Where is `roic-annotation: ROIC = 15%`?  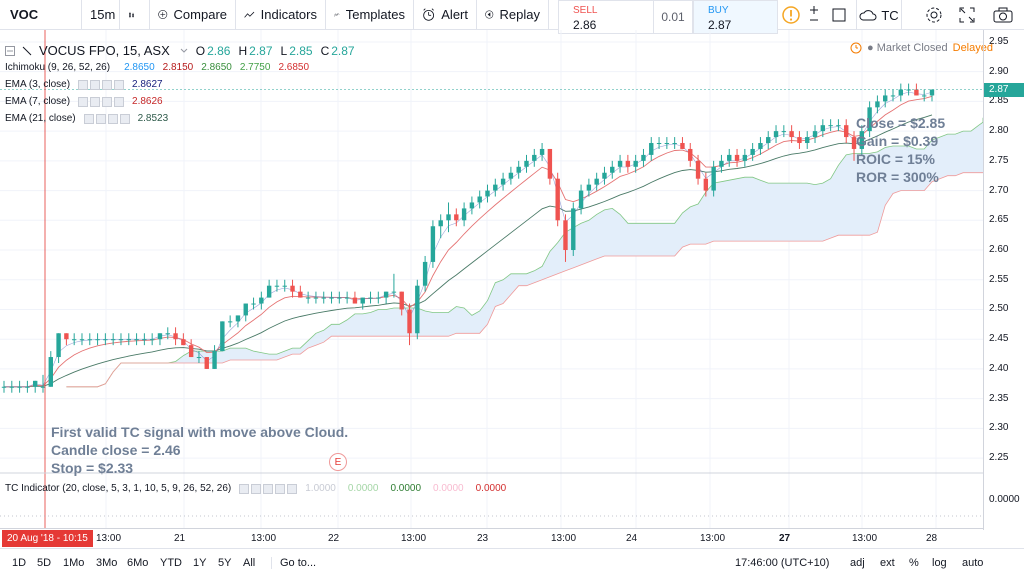 roic-annotation: ROIC = 15% is located at coordinates (895, 159).